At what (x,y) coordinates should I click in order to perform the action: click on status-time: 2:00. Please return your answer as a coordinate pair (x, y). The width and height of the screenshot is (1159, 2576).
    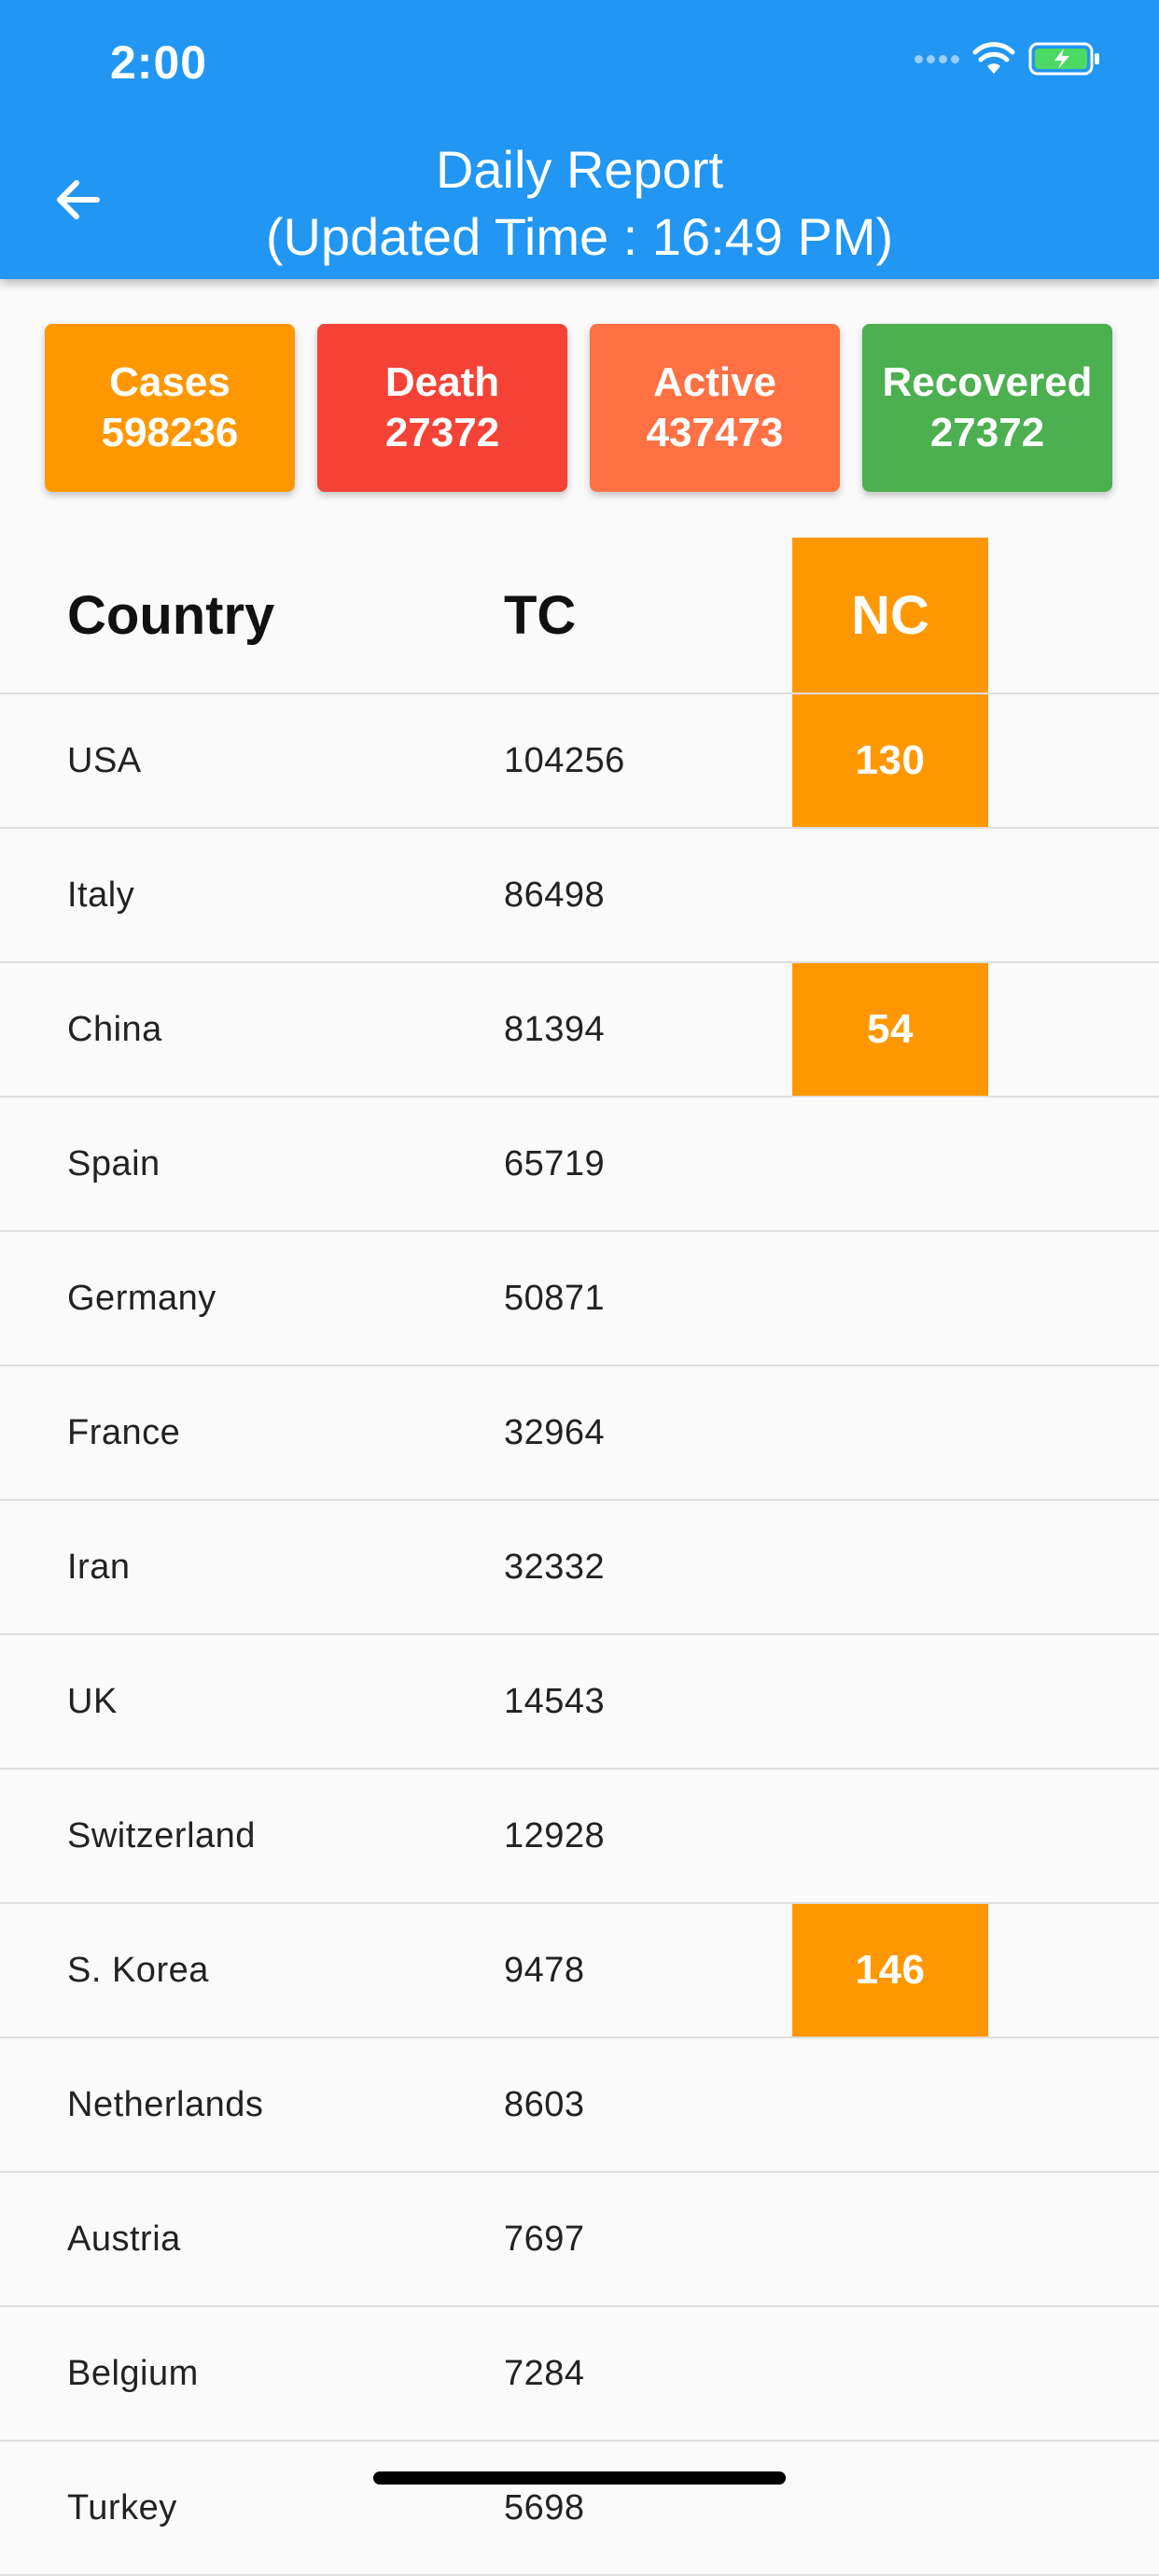
    Looking at the image, I should click on (159, 62).